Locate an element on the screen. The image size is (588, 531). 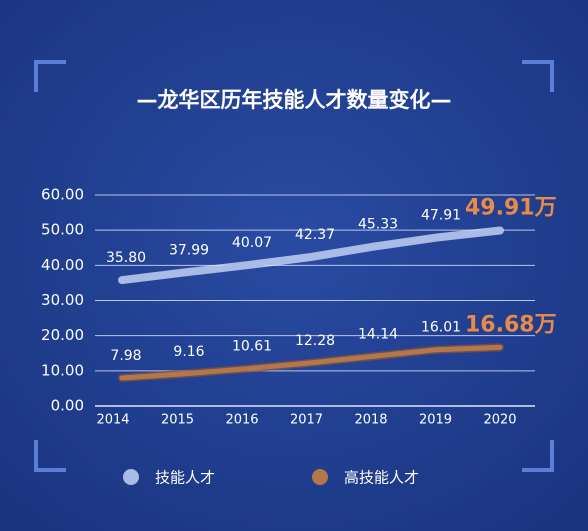
value-label: 7.98 is located at coordinates (125, 356).